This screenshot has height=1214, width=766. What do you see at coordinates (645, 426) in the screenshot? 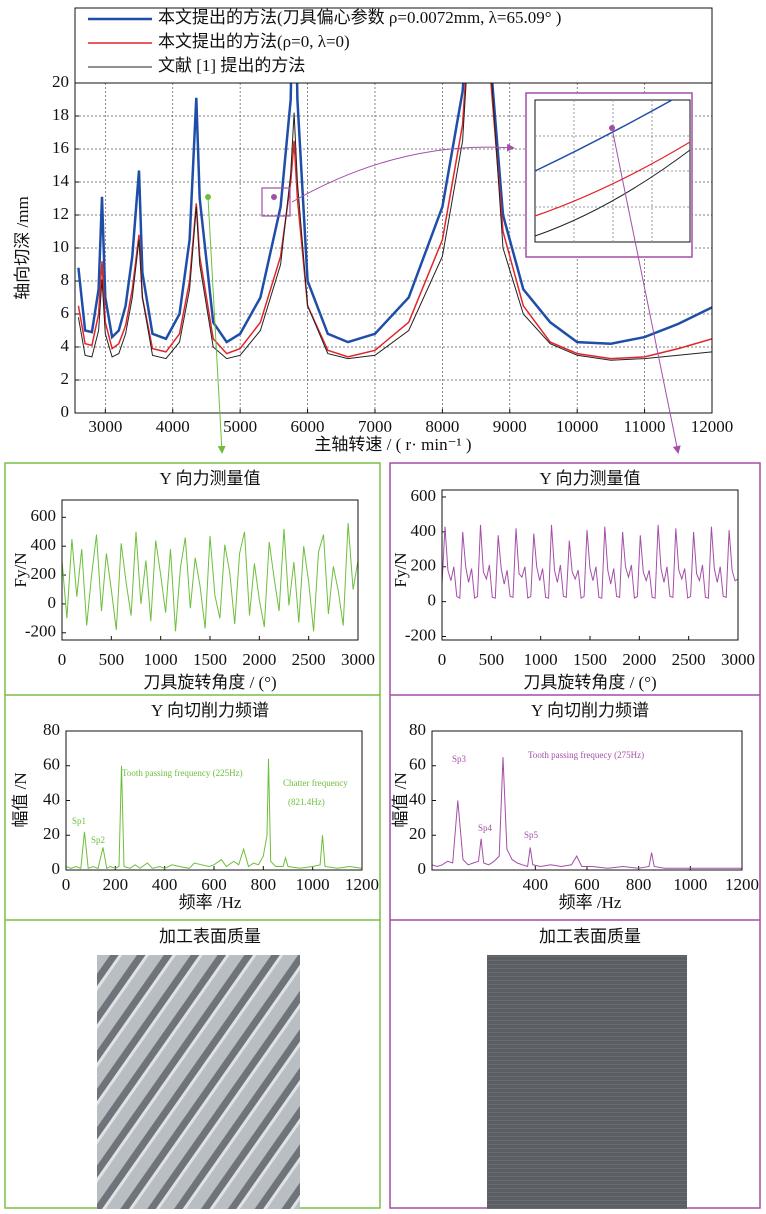
I see `x-tick-label: 11000` at bounding box center [645, 426].